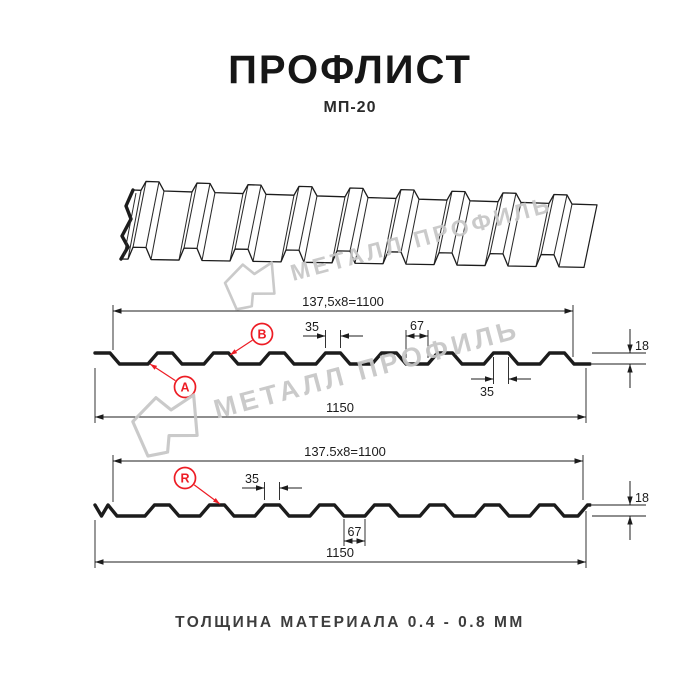  Describe the element at coordinates (184, 478) in the screenshot. I see `svg-text: R` at that location.